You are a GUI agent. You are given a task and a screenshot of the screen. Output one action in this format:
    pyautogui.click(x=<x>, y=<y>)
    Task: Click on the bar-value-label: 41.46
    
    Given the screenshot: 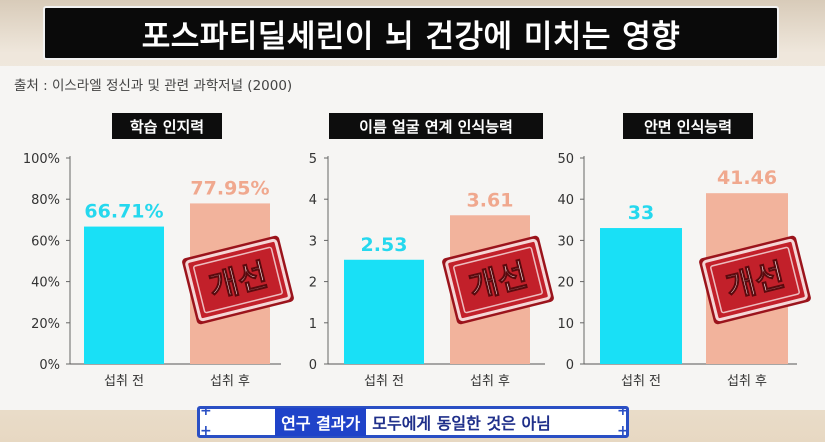 What is the action you would take?
    pyautogui.click(x=747, y=178)
    